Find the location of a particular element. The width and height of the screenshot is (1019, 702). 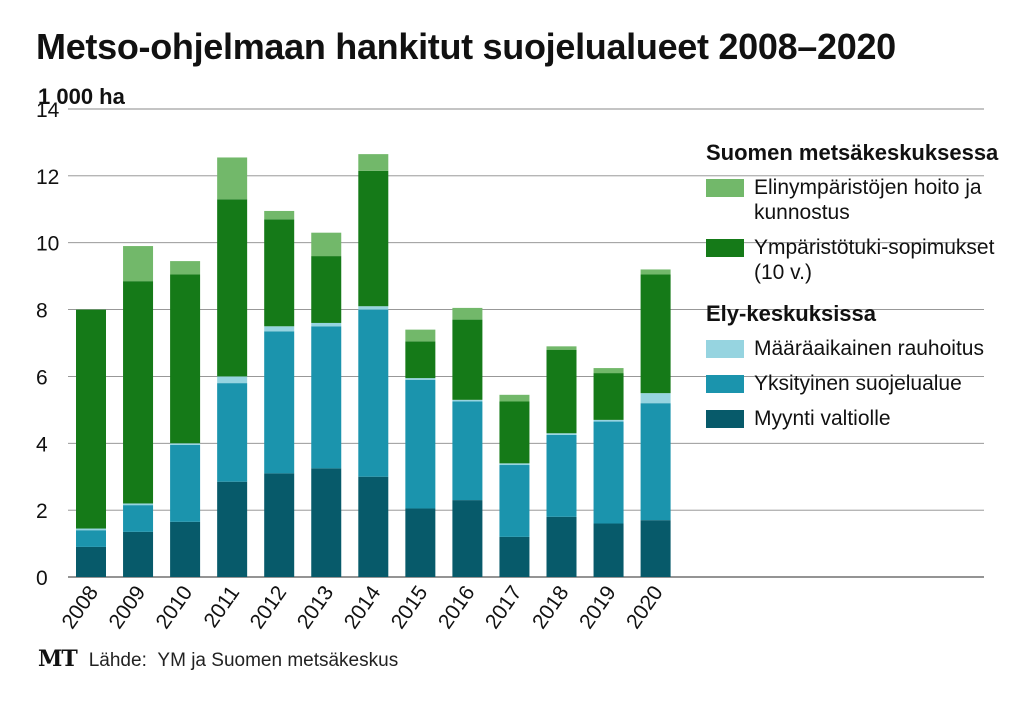

x-tick-label: 2019 is located at coordinates (598, 607).